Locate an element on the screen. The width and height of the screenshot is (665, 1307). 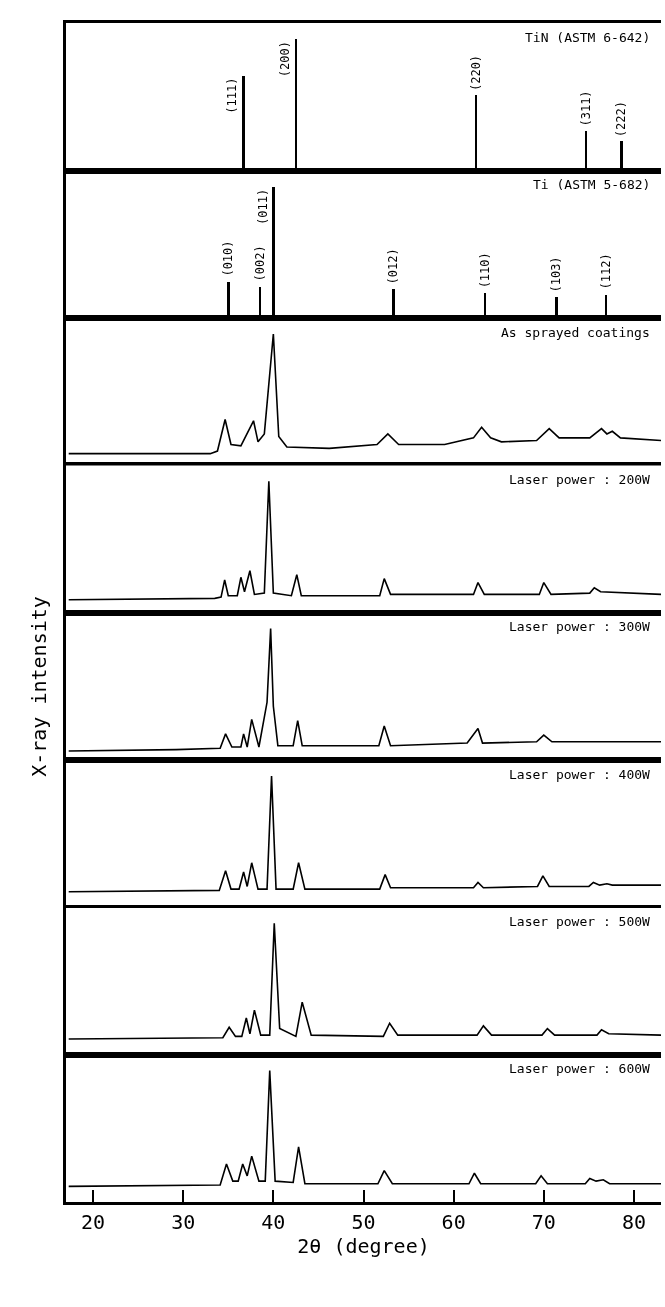
x-tick-label: 80 is located at coordinates (633, 1221).